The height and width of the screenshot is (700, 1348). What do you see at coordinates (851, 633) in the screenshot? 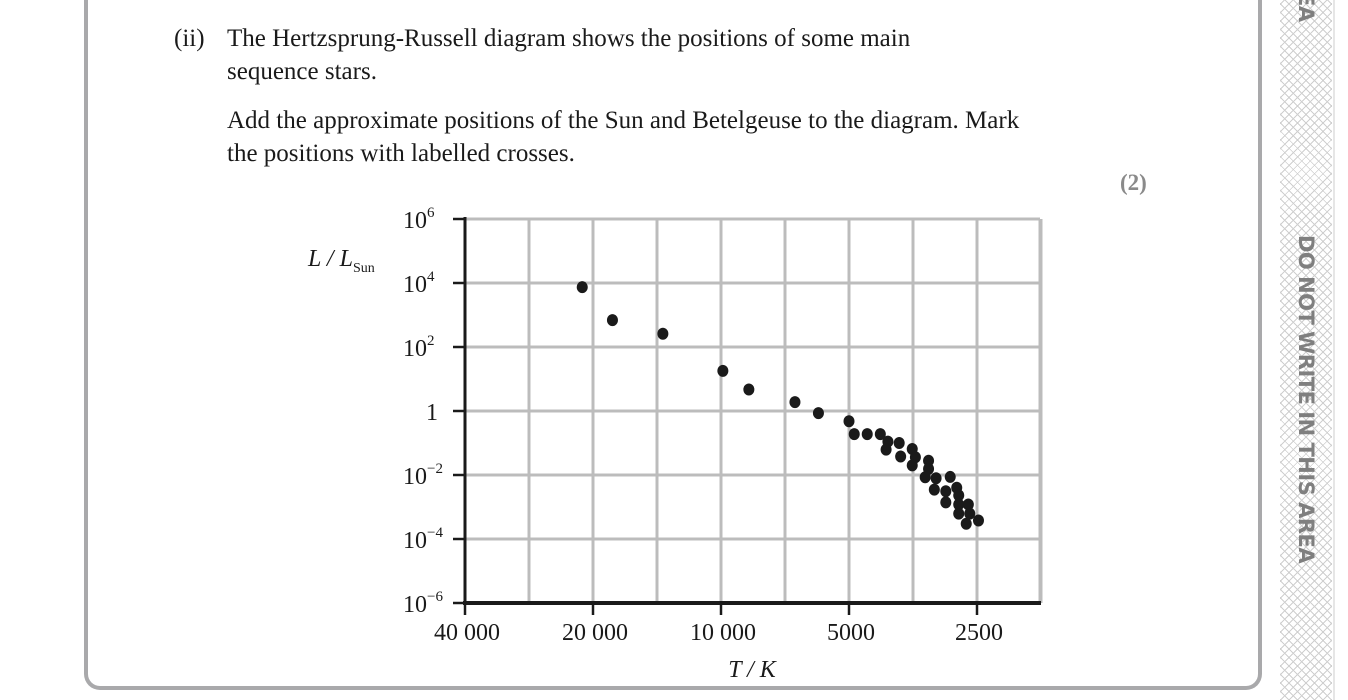
I see `x-tick-label: 5000` at bounding box center [851, 633].